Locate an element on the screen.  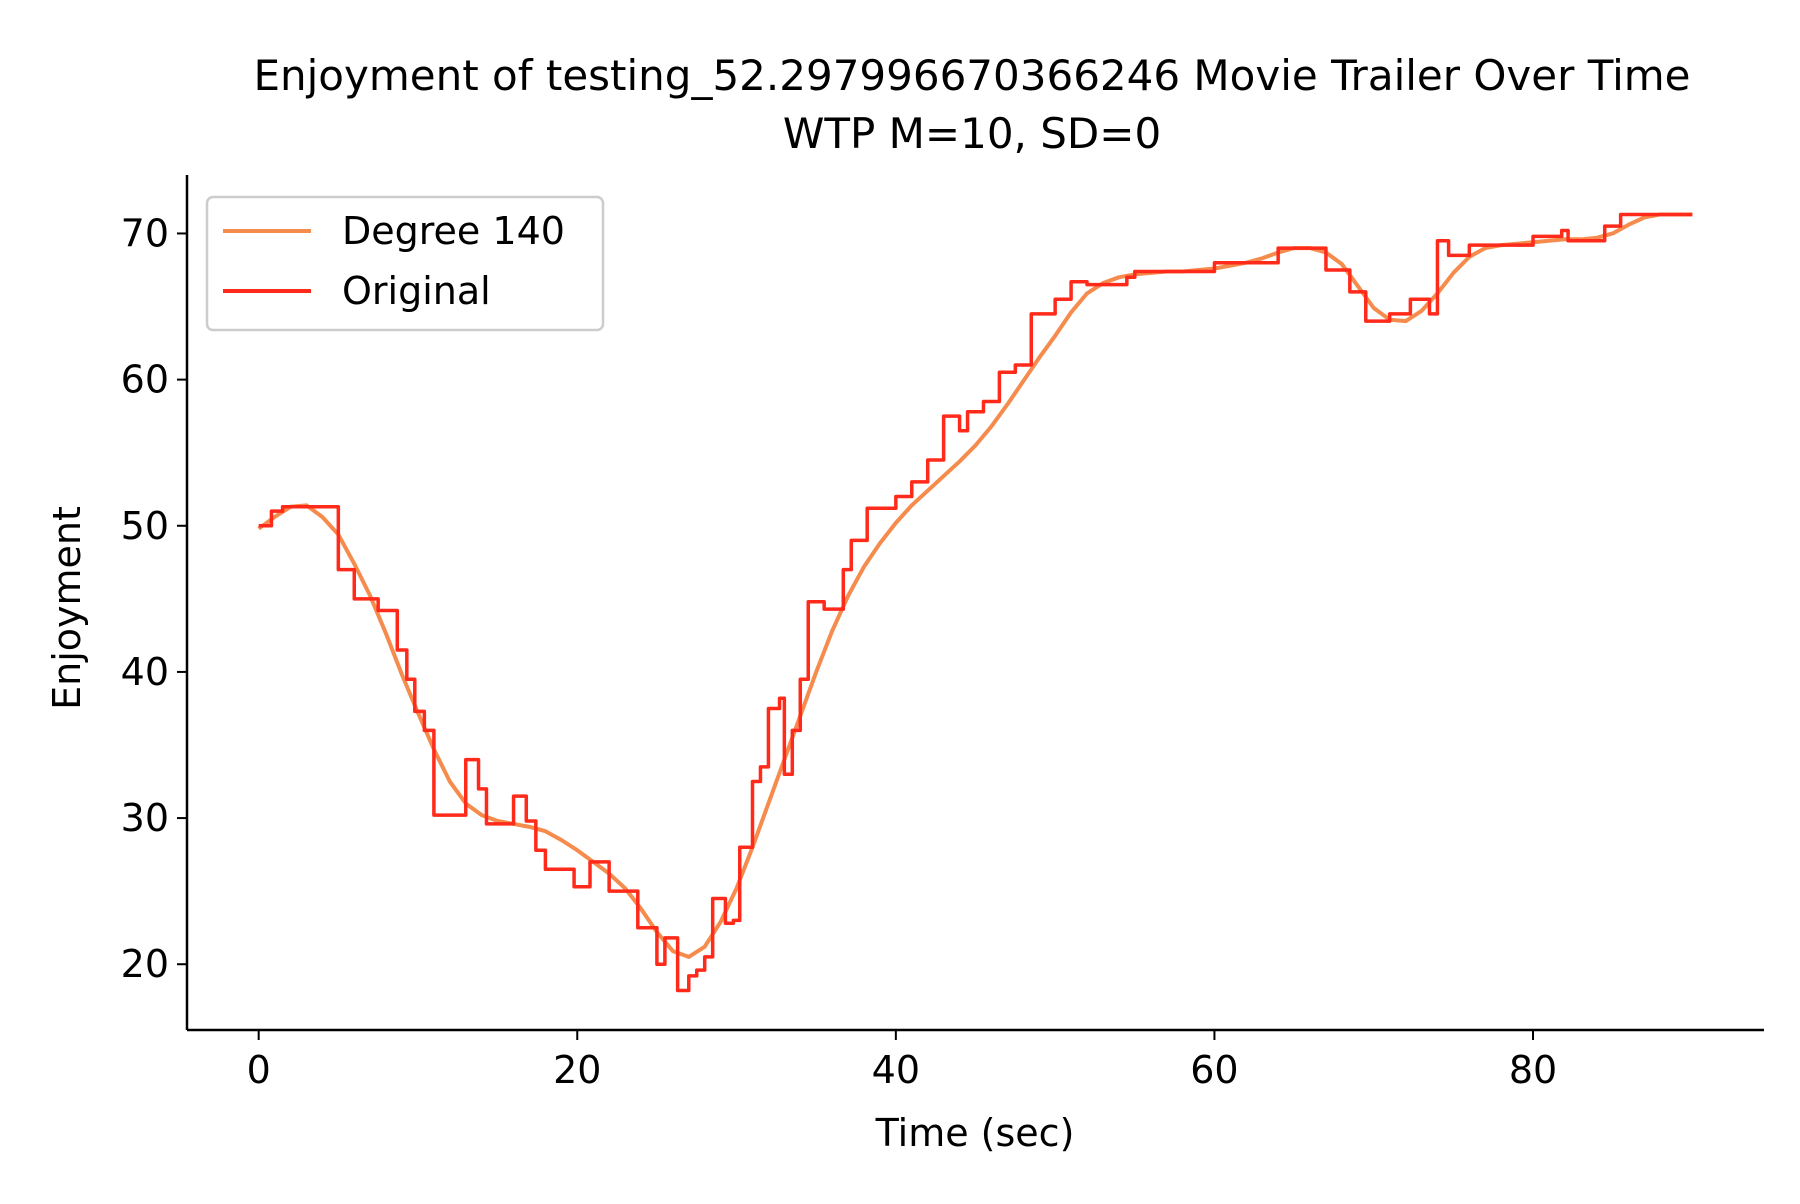
y-tick-label: 20 is located at coordinates (145, 964).